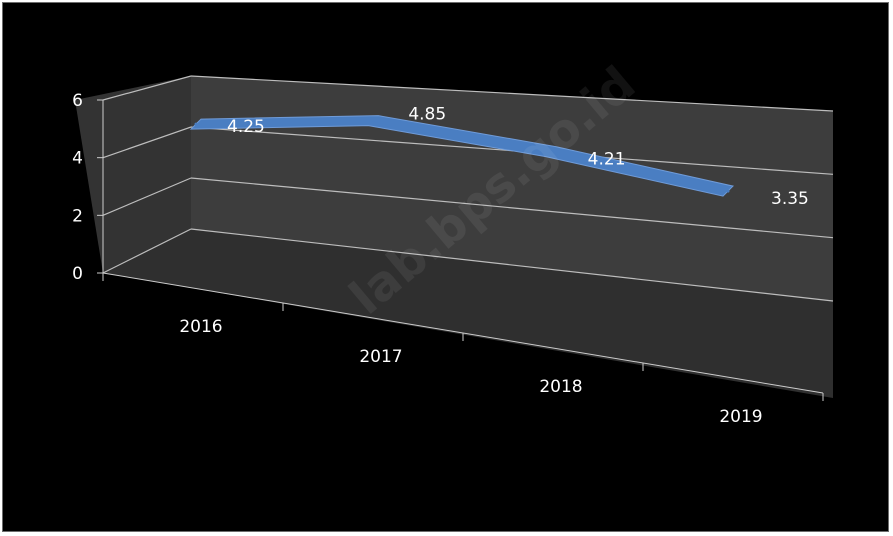  What do you see at coordinates (246, 127) in the screenshot?
I see `data-label: 4.25` at bounding box center [246, 127].